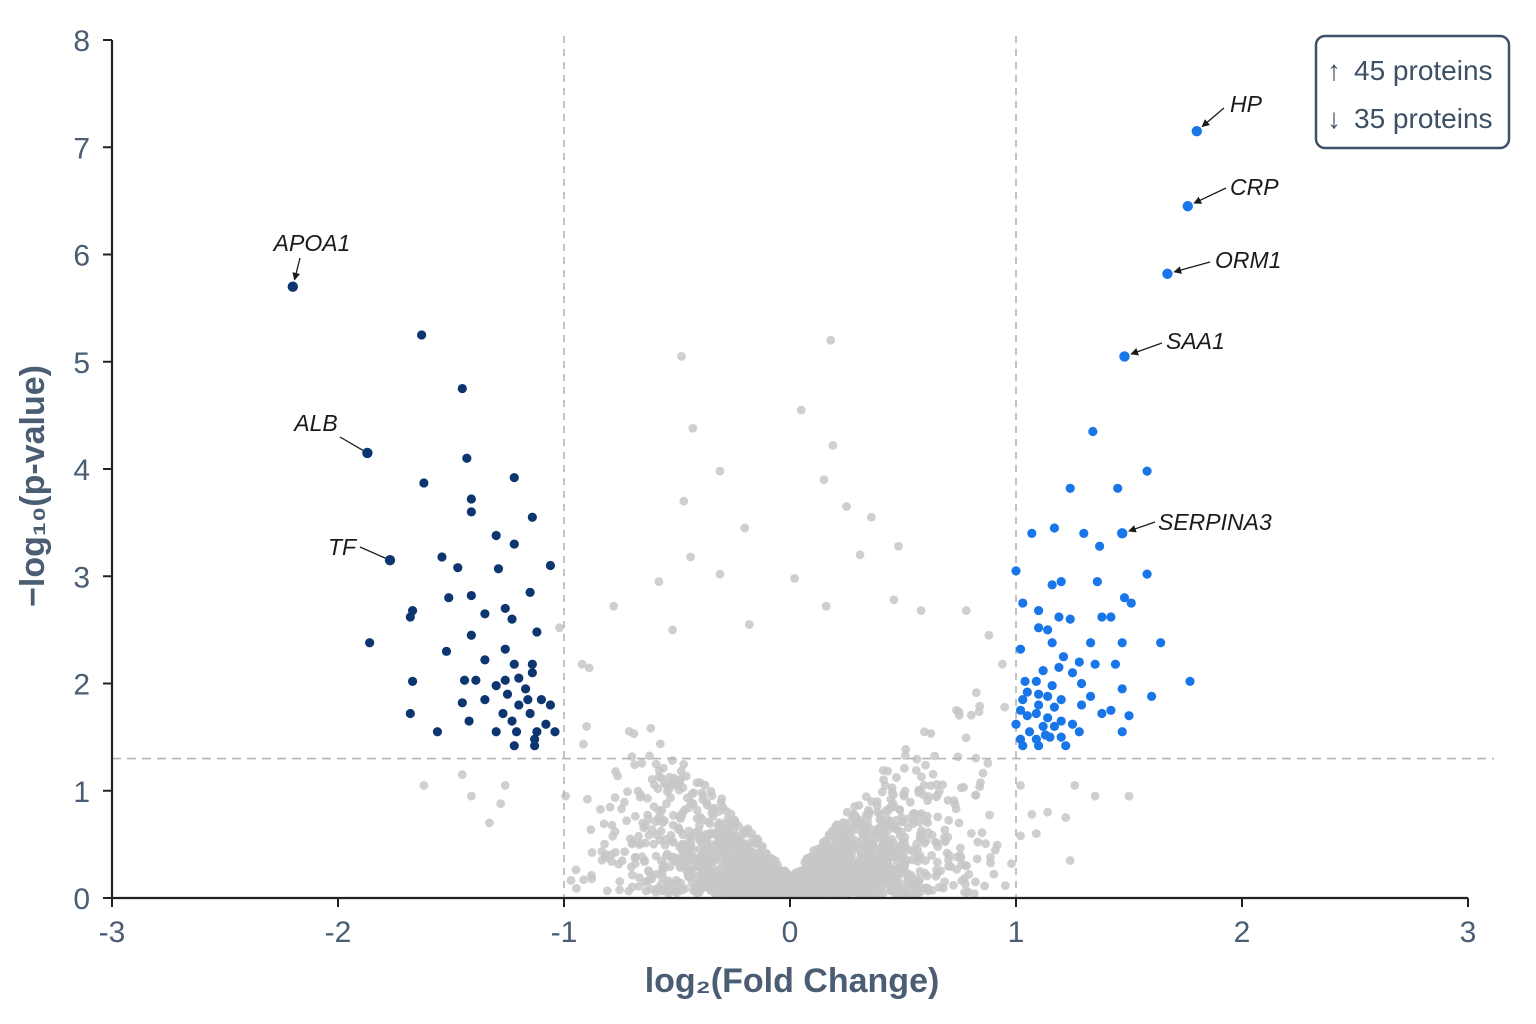  Describe the element at coordinates (338, 932) in the screenshot. I see `x-tick-label: -2` at that location.